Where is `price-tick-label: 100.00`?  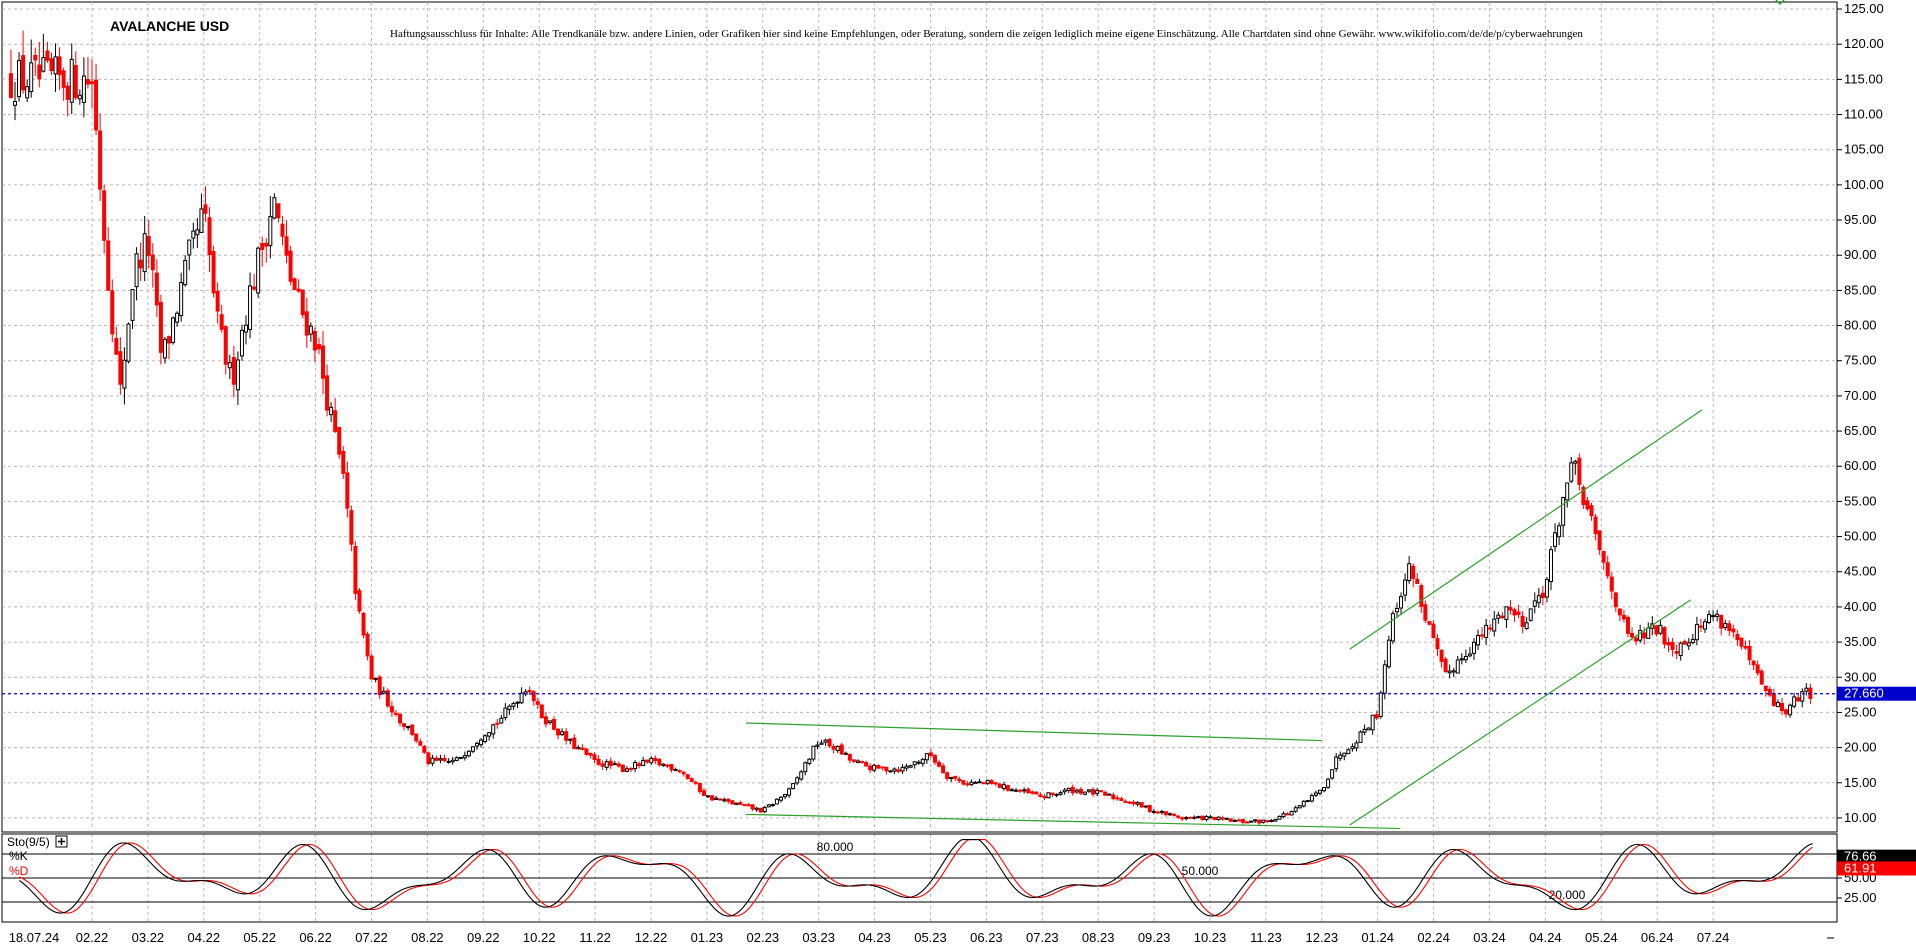 price-tick-label: 100.00 is located at coordinates (1864, 184).